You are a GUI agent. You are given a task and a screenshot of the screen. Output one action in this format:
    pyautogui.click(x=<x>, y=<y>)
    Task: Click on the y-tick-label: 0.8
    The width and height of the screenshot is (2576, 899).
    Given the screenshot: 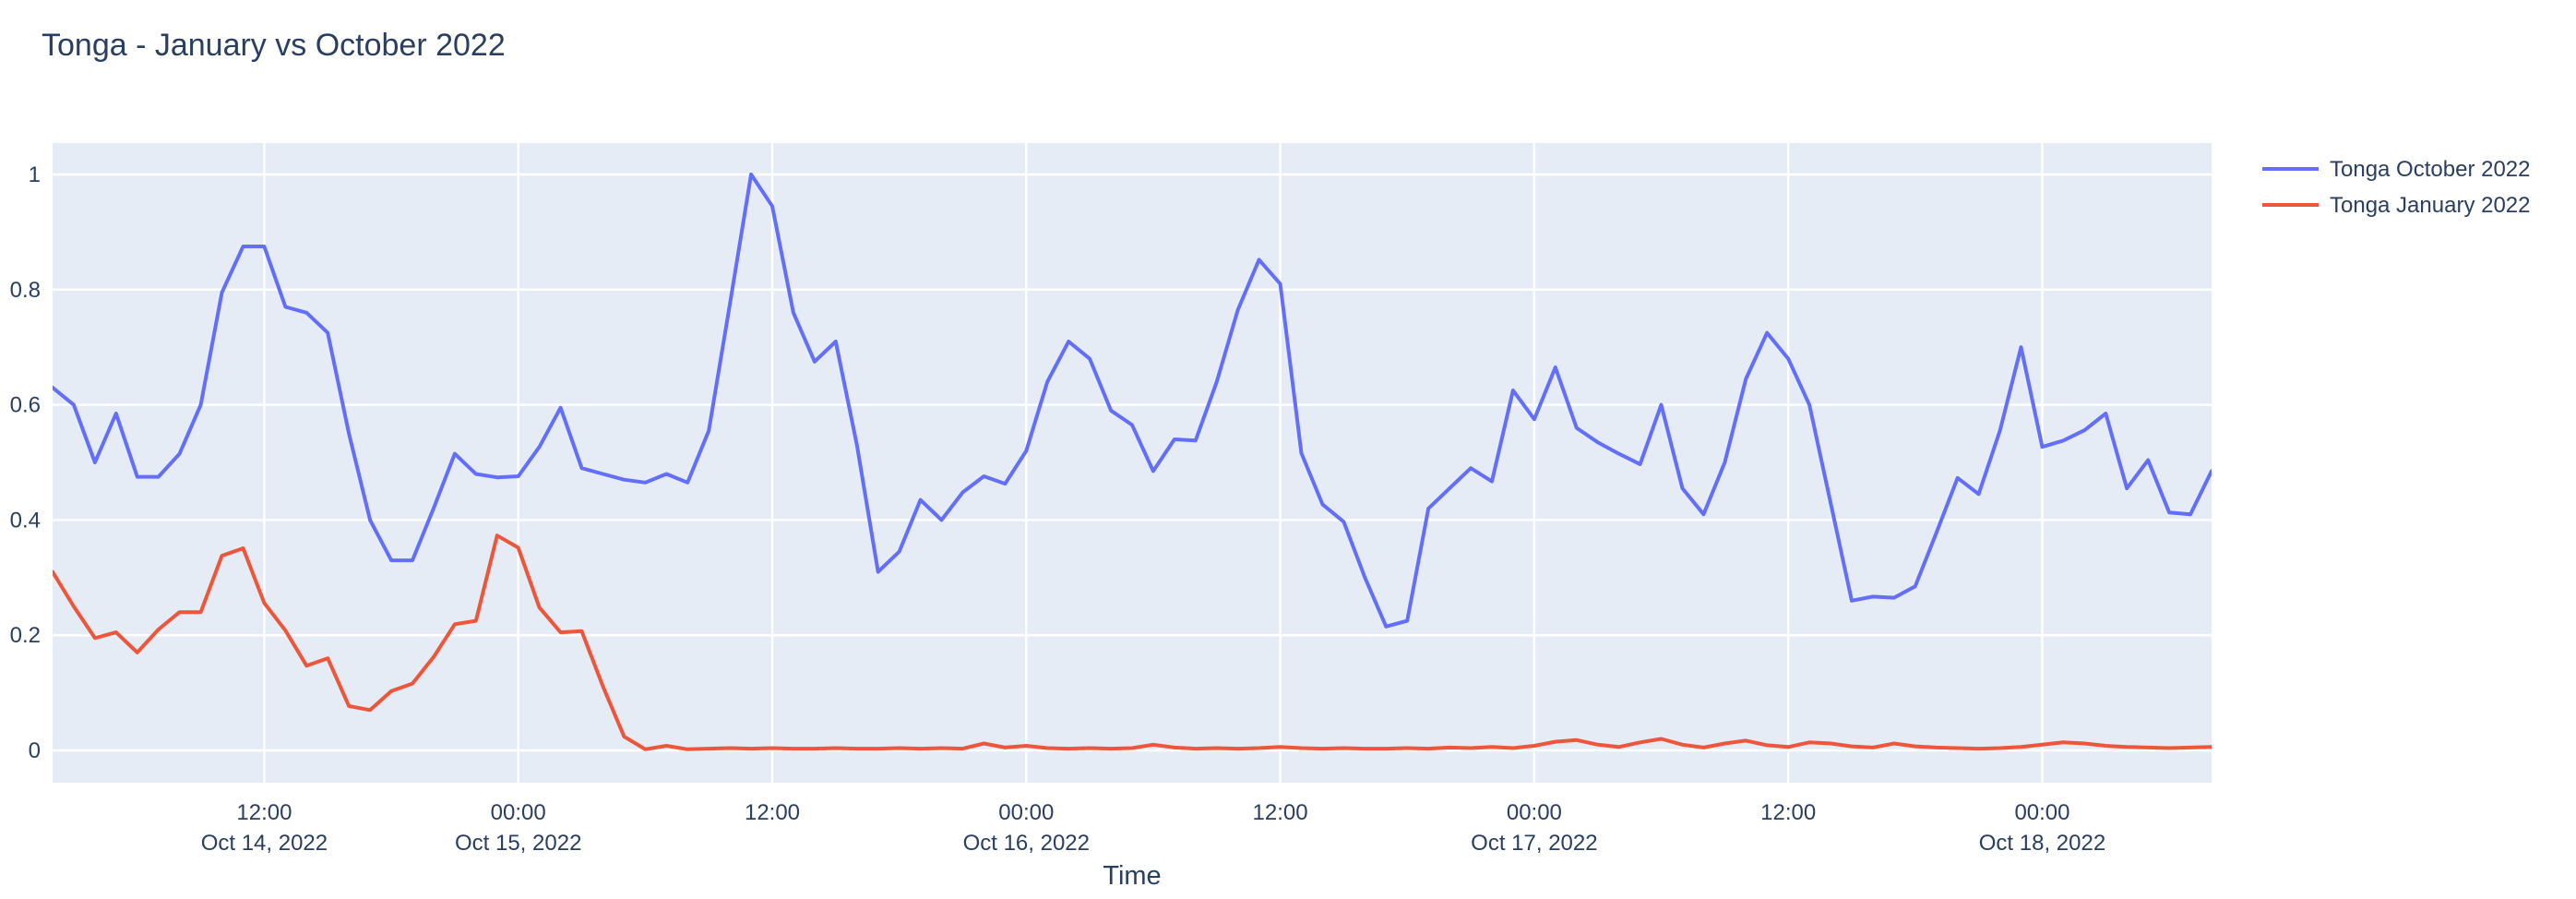 What is the action you would take?
    pyautogui.click(x=25, y=290)
    